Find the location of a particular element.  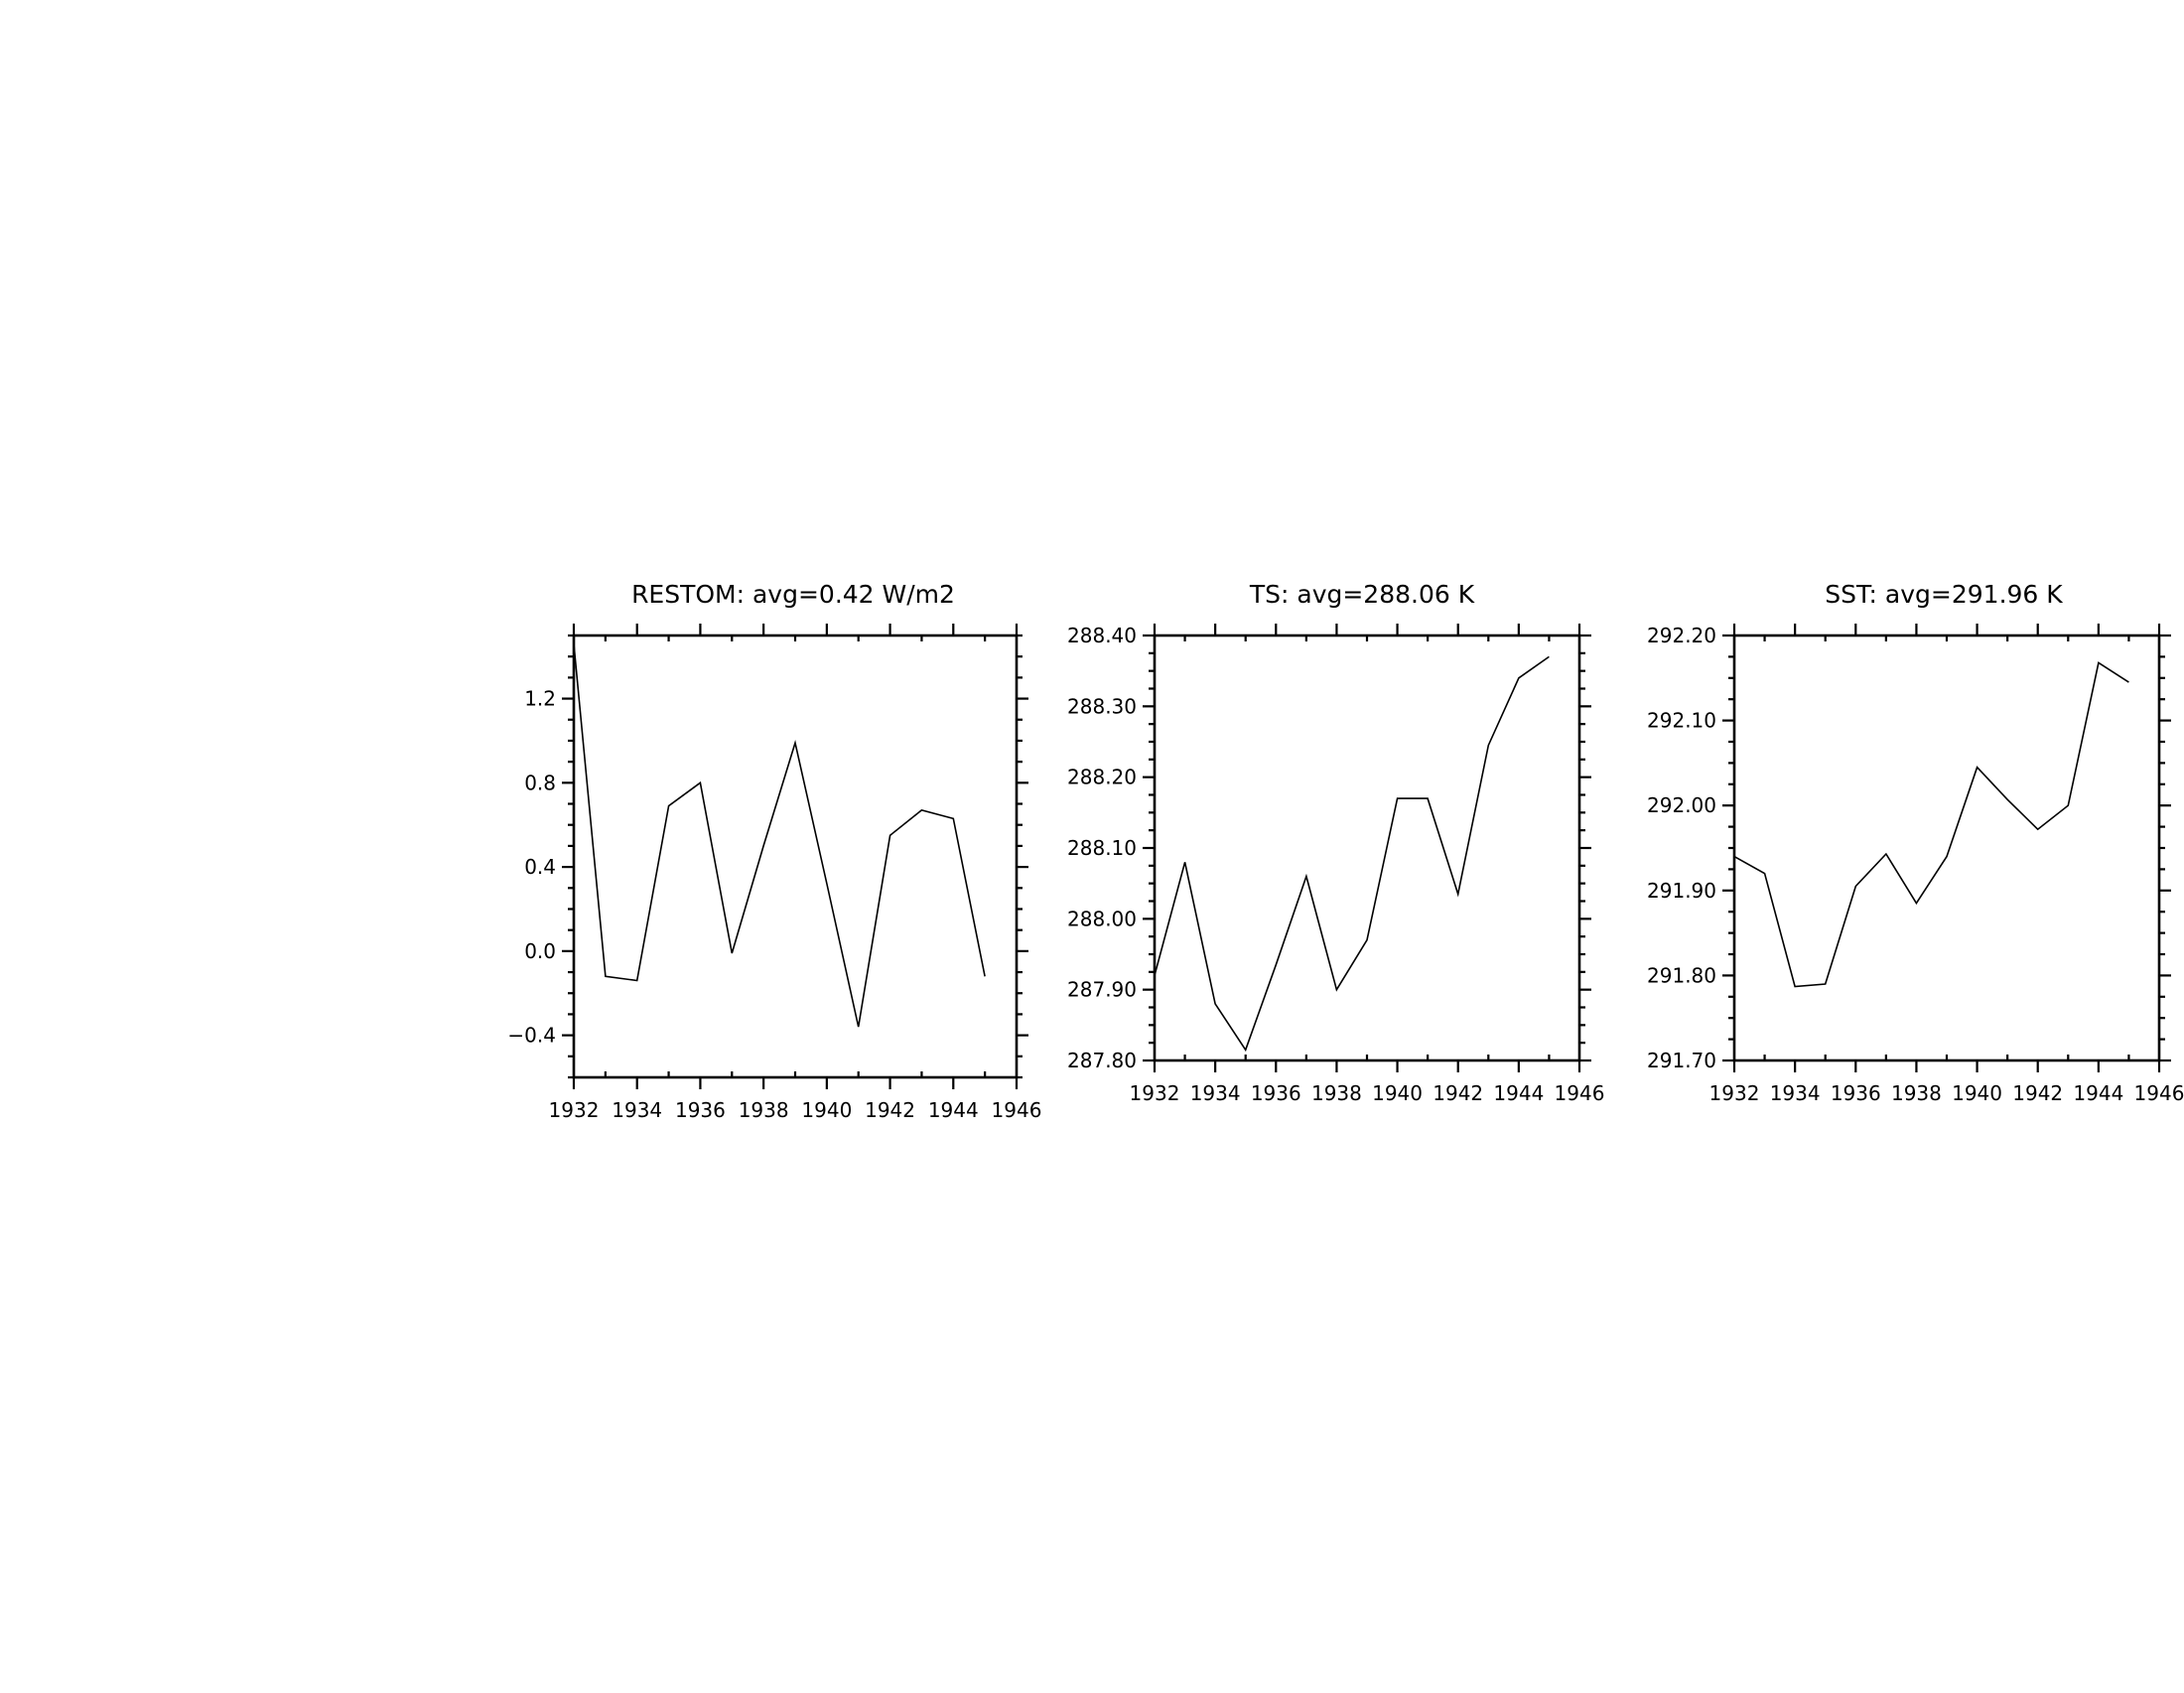

sst-plot-frame is located at coordinates (1946, 848).